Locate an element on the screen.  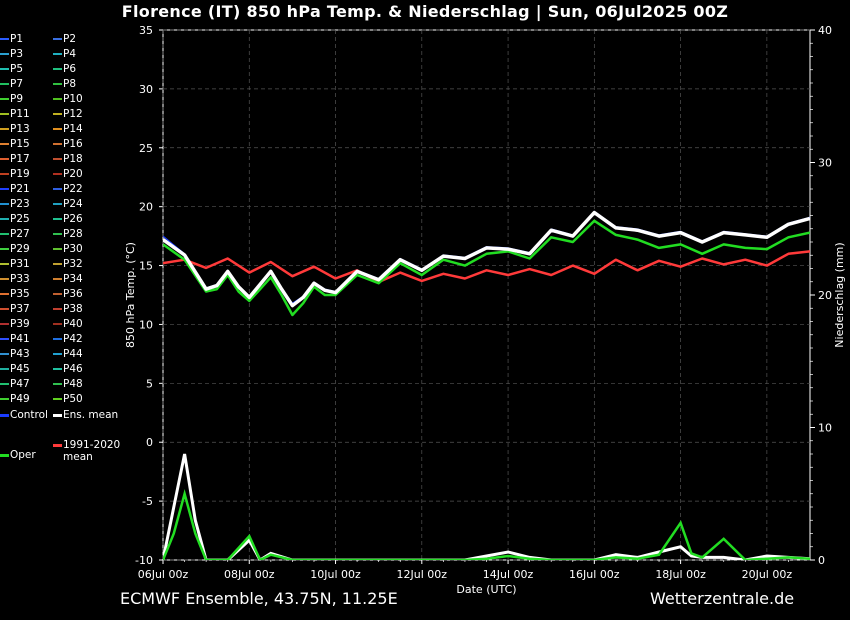
y-tick-label: 25 is located at coordinates (146, 148).